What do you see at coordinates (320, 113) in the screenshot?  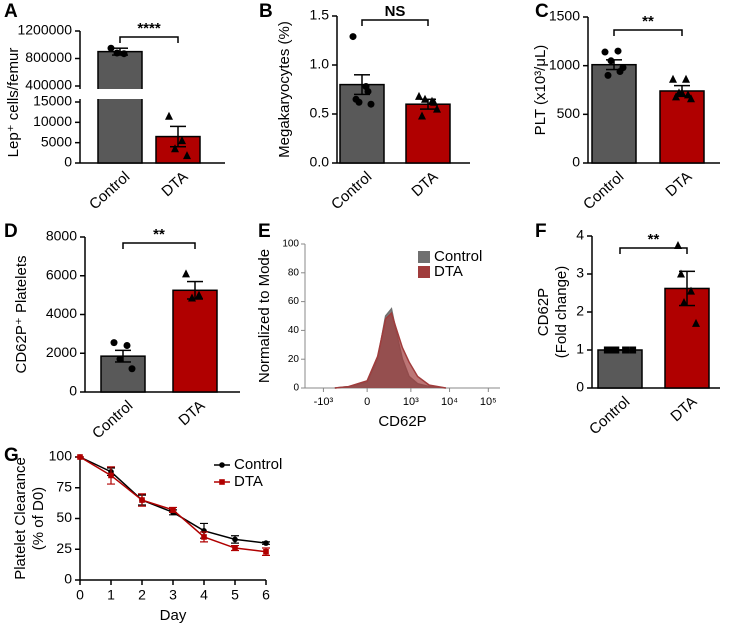 I see `y-tick-label: 0.5` at bounding box center [320, 113].